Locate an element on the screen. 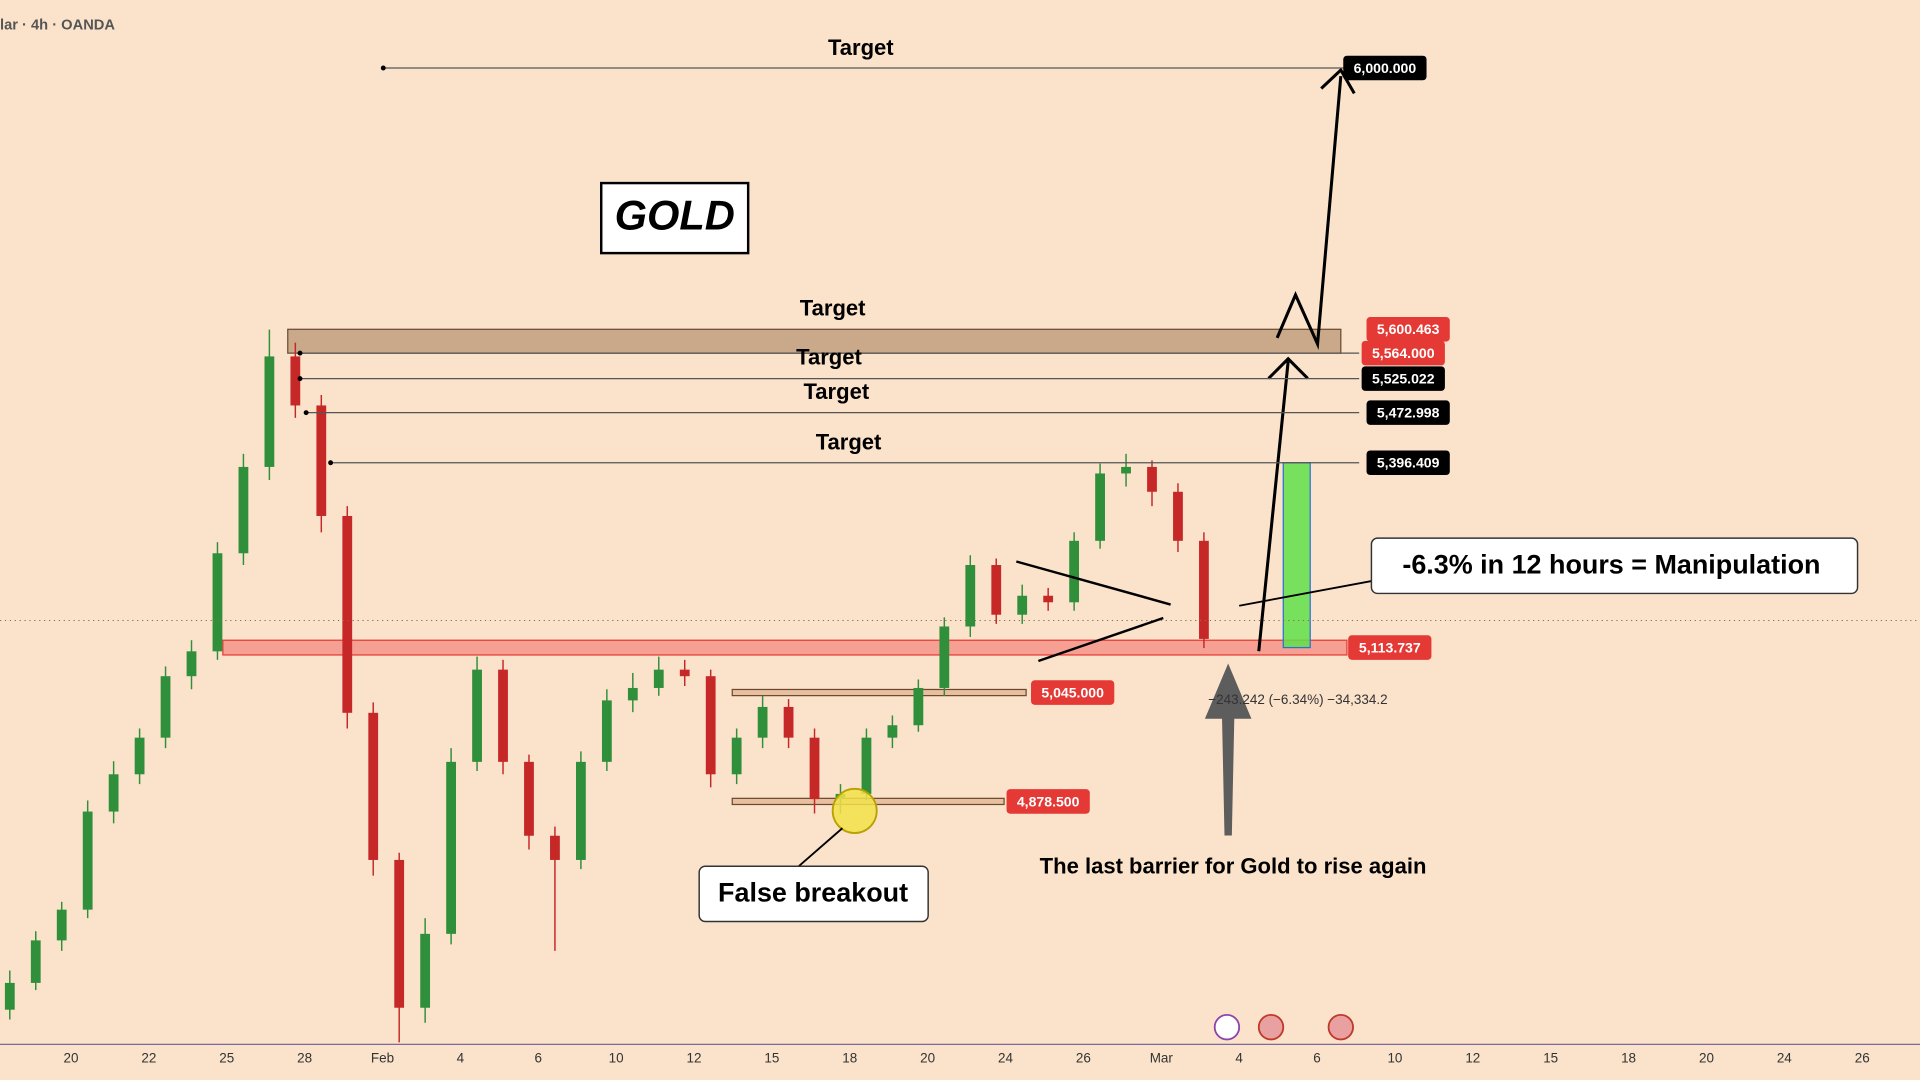 This screenshot has height=1080, width=1920. triangle-upper is located at coordinates (1093, 583).